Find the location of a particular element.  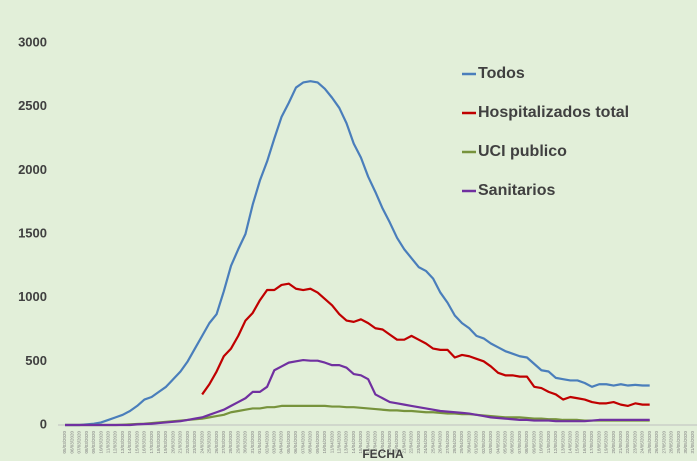

x-tick-label: 07/03/2020 is located at coordinates (79, 442).